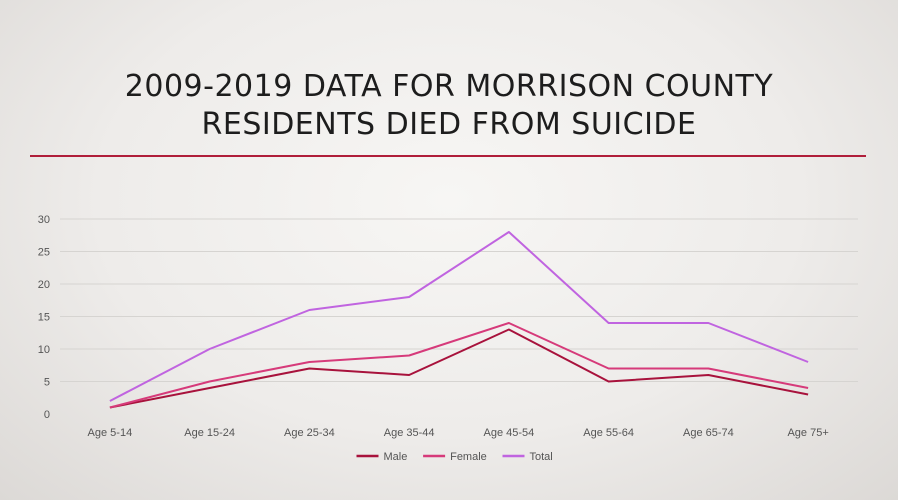 The image size is (898, 500). What do you see at coordinates (807, 433) in the screenshot?
I see `x-tick-label: Age 75+` at bounding box center [807, 433].